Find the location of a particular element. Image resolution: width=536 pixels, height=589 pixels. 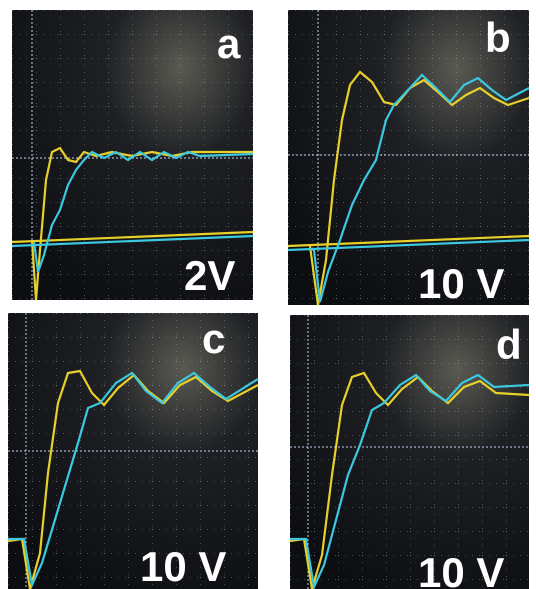

panel-label: c is located at coordinates (213, 338).